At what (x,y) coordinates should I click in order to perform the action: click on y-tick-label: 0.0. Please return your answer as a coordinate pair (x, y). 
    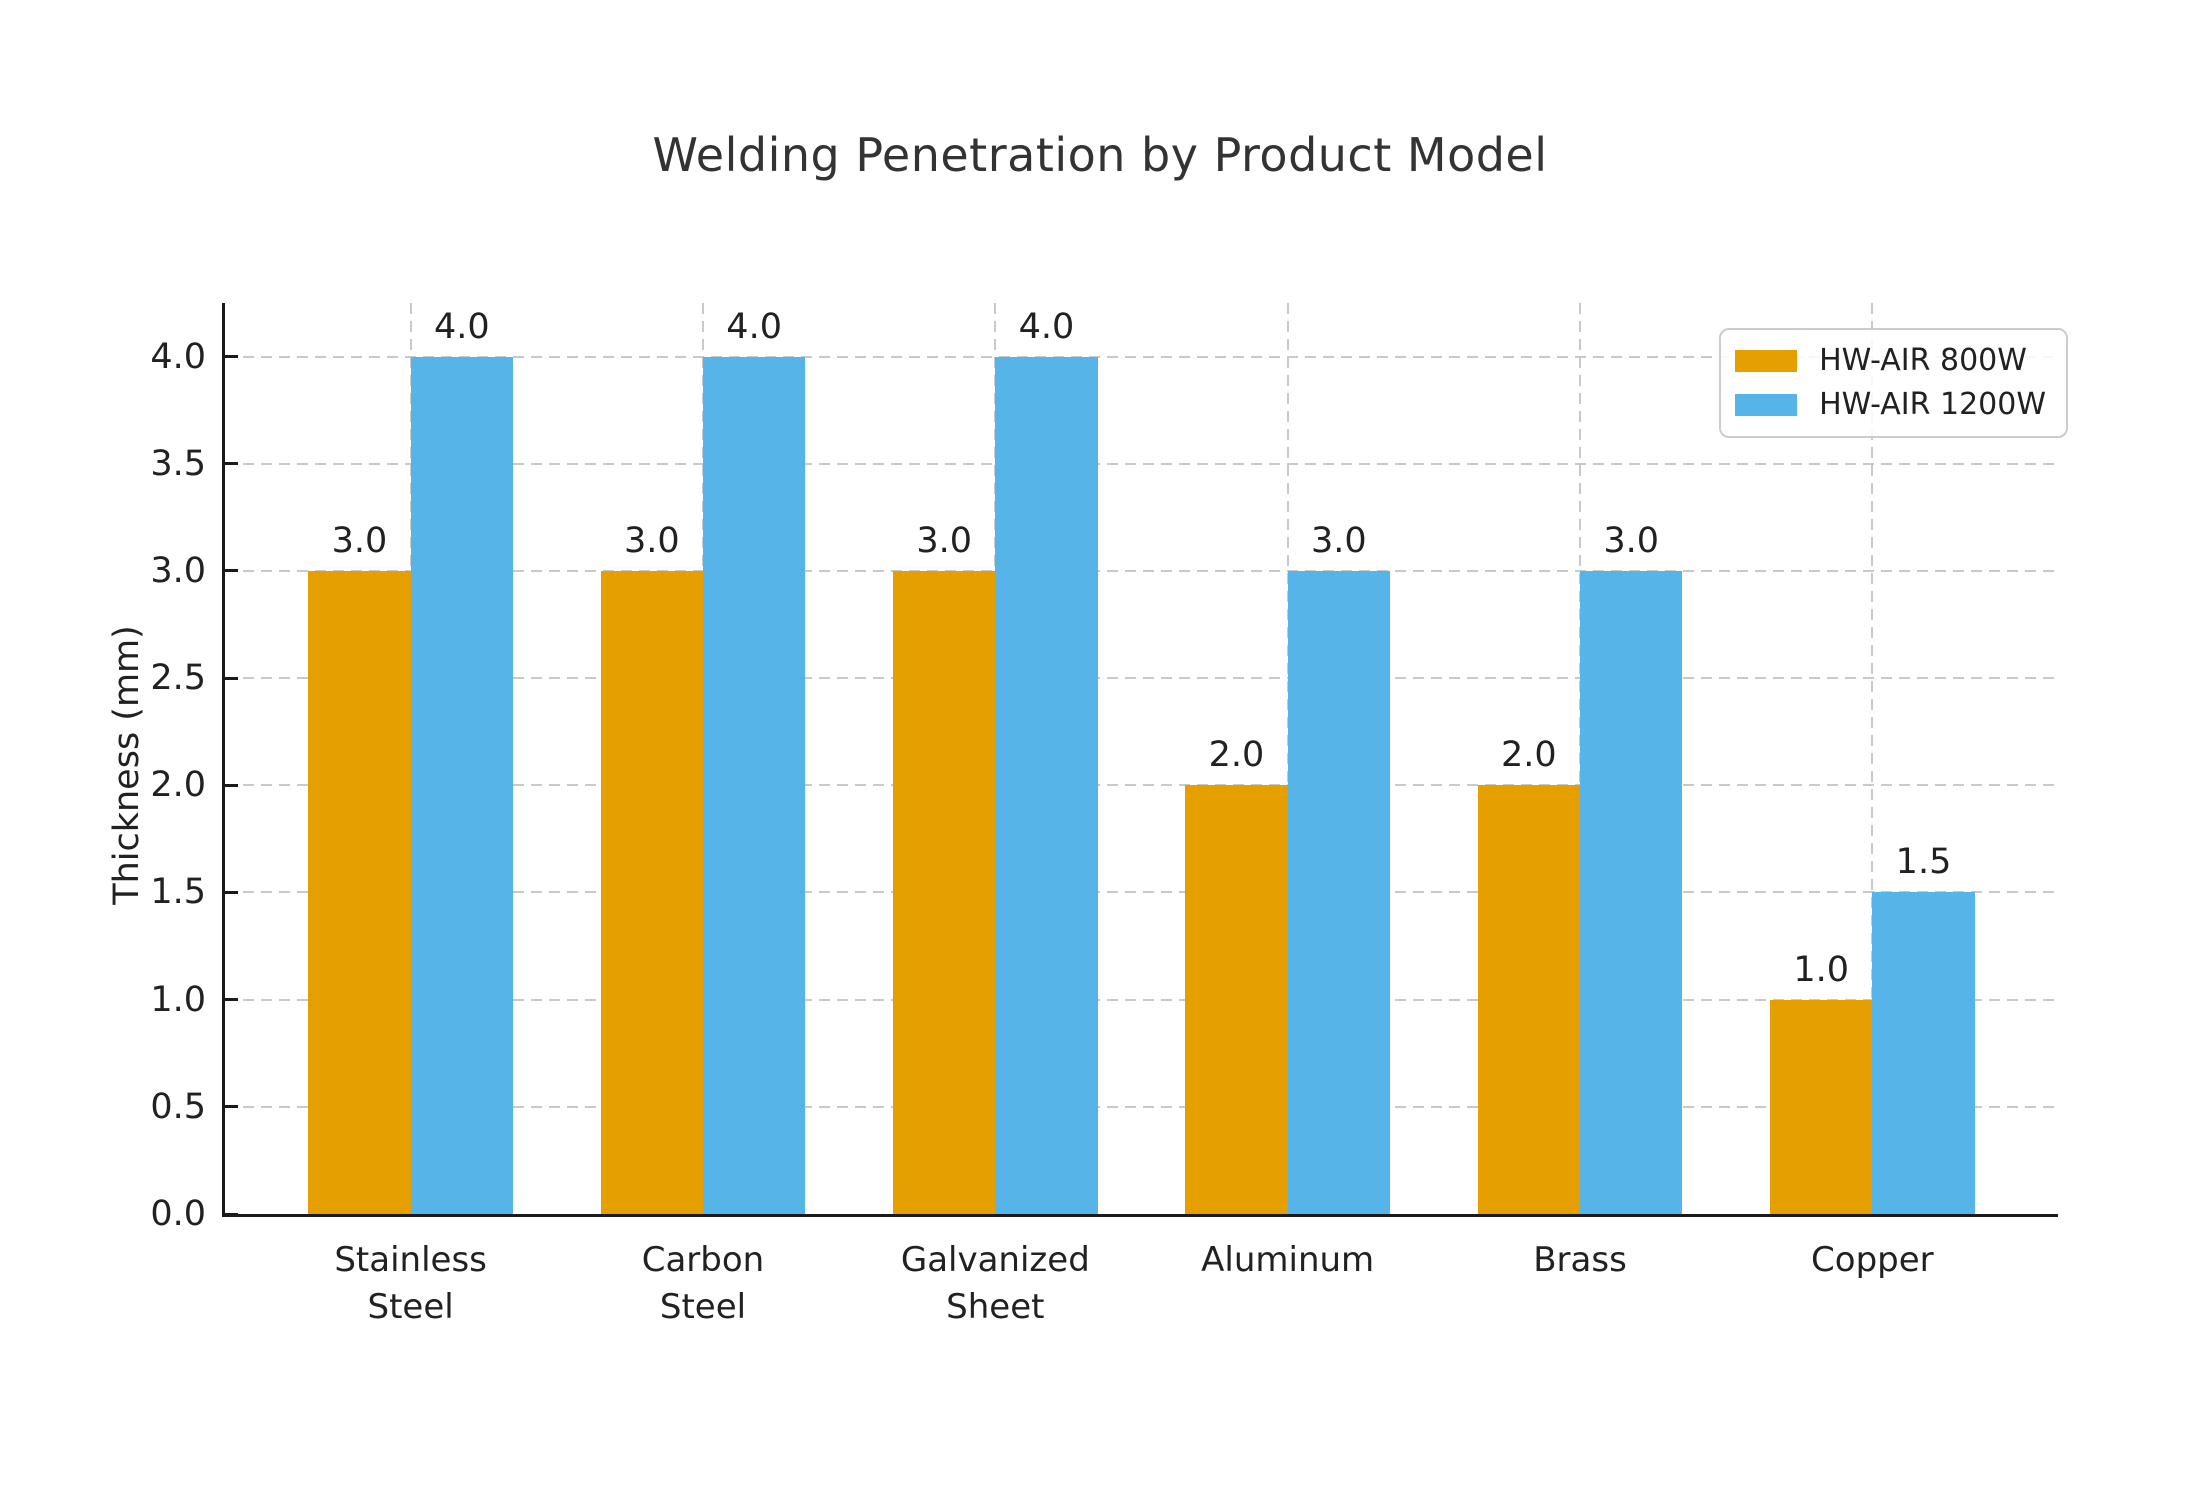
    Looking at the image, I should click on (178, 1214).